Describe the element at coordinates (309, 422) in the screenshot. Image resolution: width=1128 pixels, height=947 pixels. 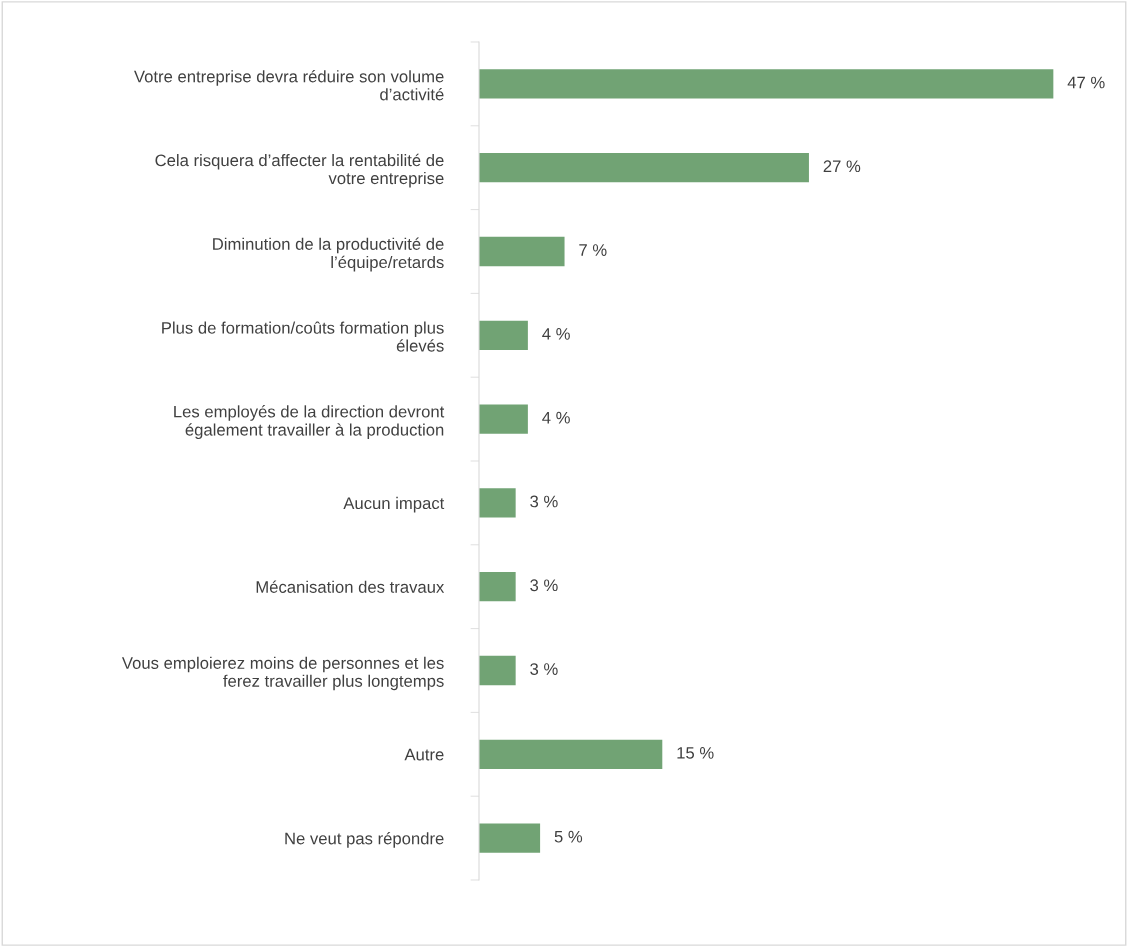
I see `y-tick-label: Les employés de la direction devront également travailler à la production` at that location.